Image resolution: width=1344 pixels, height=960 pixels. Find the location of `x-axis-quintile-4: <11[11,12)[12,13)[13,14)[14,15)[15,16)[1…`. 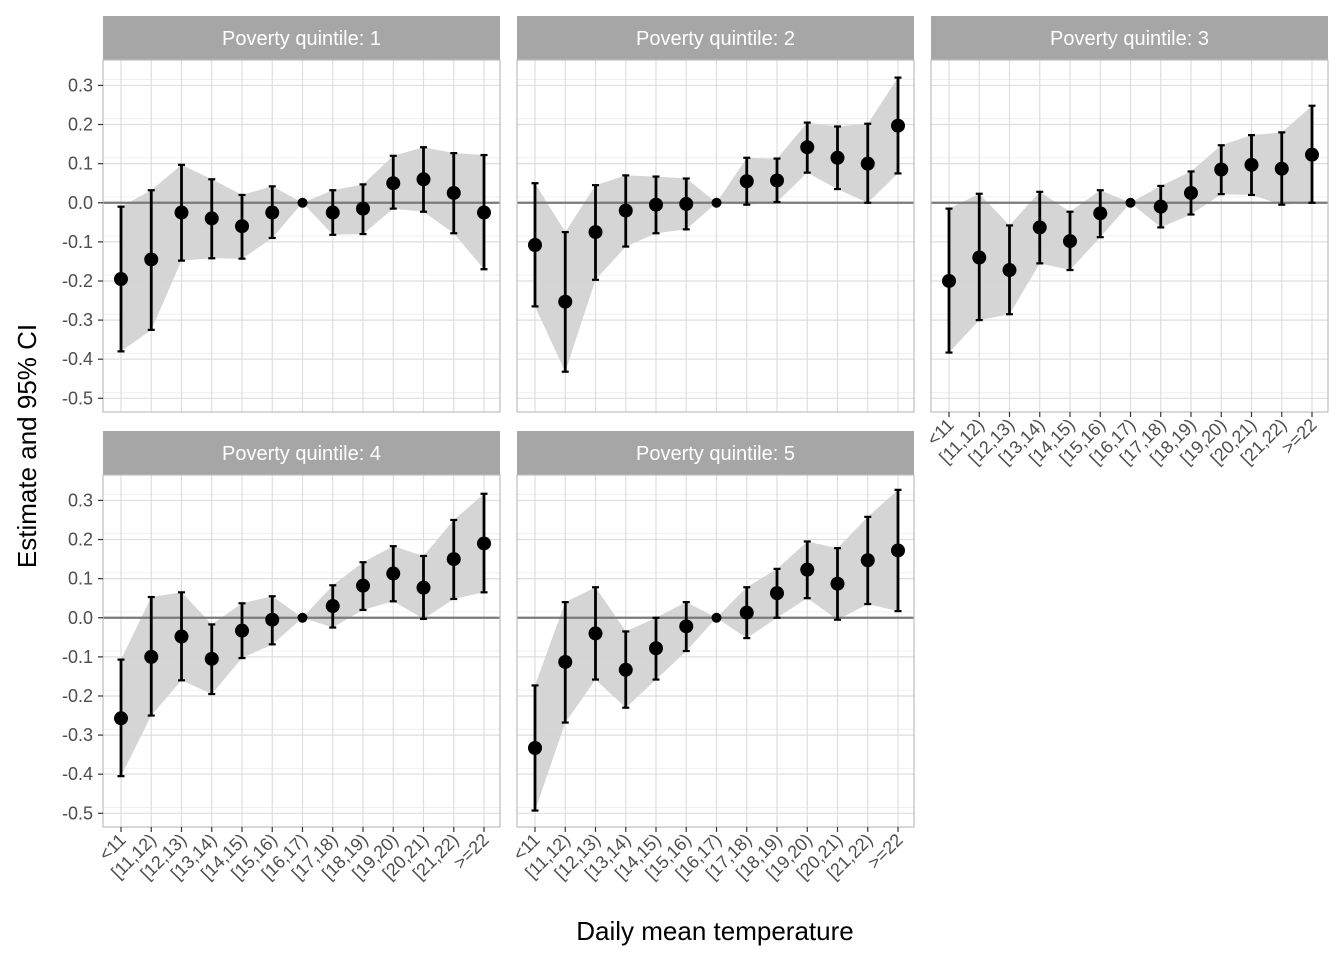

x-axis-quintile-4: <11[11,12)[12,13)[13,14)[14,15)[15,16)[1… is located at coordinates (294, 855).